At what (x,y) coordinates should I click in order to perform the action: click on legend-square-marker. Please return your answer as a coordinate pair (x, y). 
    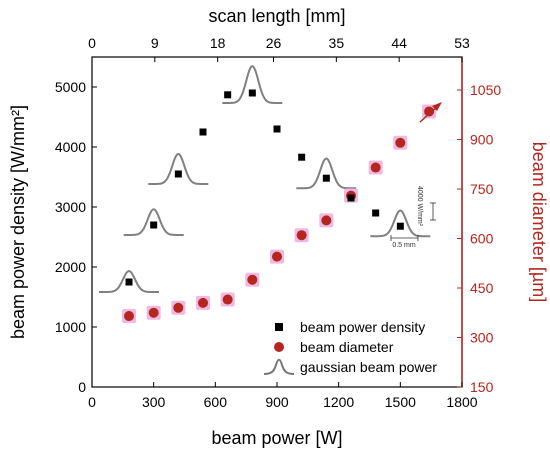
    Looking at the image, I should click on (279, 327).